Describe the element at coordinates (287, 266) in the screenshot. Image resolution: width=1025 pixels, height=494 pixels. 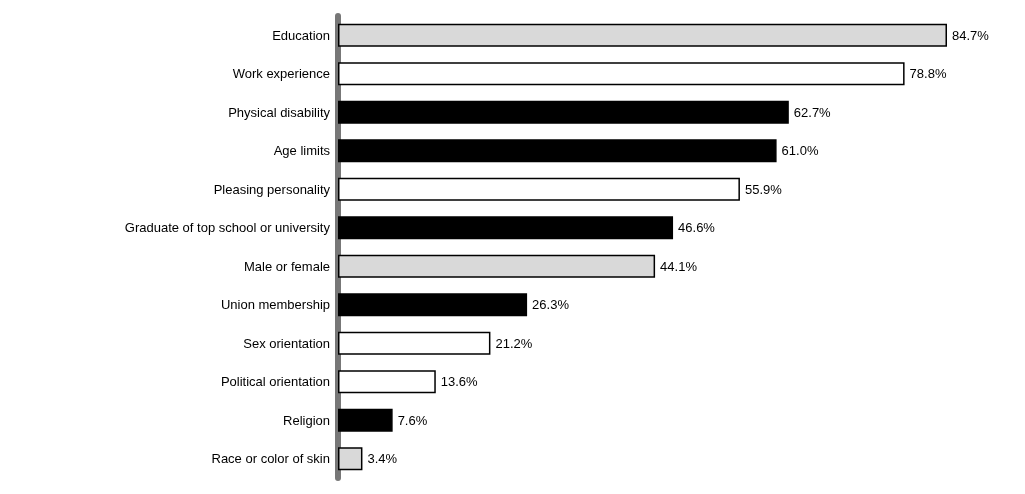
I see `y-tick-label: Male or female` at that location.